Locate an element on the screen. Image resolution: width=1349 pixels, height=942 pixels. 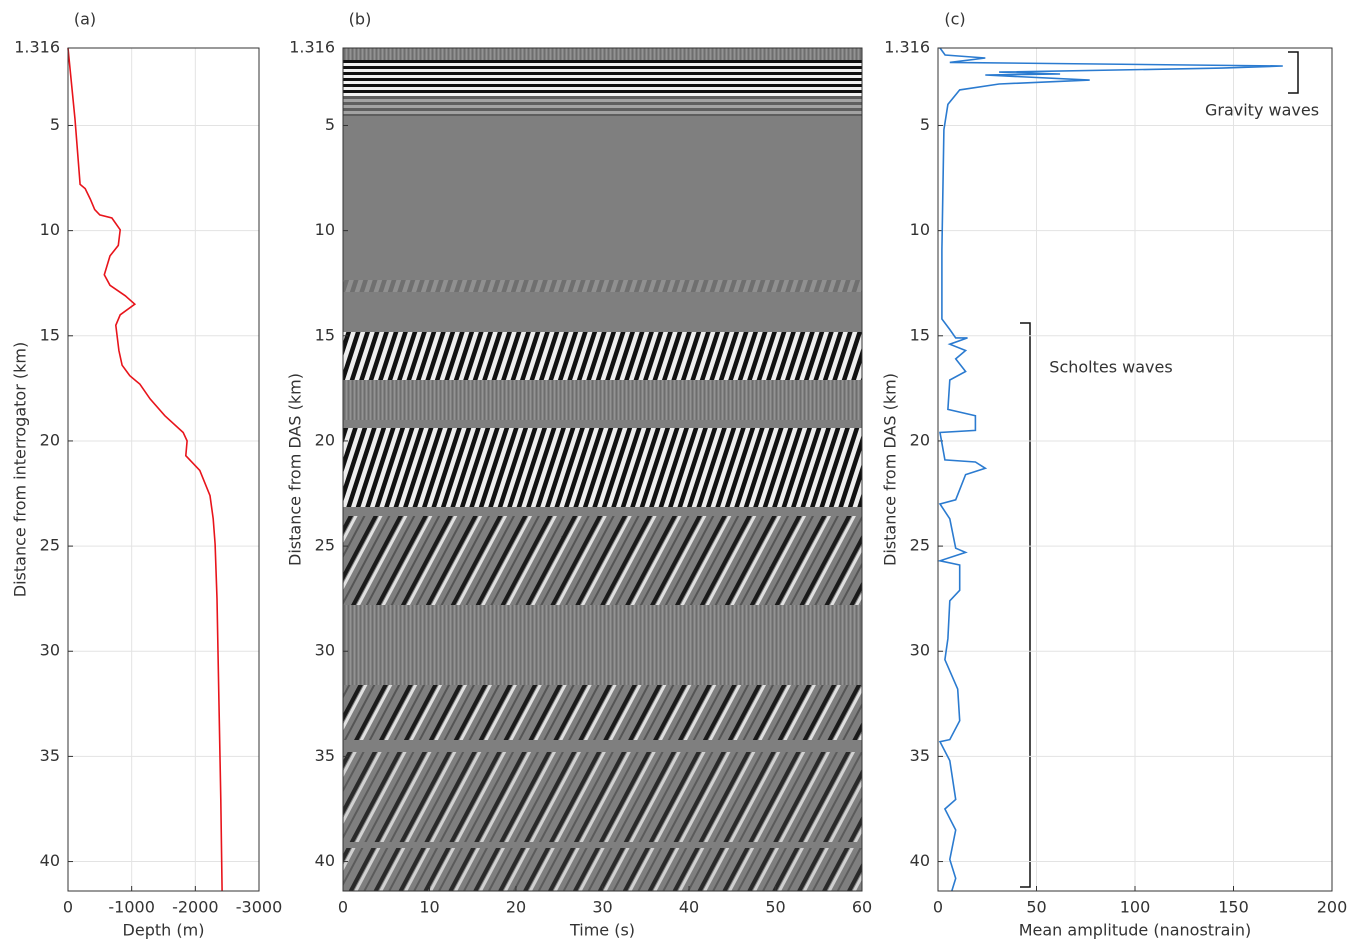
panel-label: (a) is located at coordinates (85, 19).